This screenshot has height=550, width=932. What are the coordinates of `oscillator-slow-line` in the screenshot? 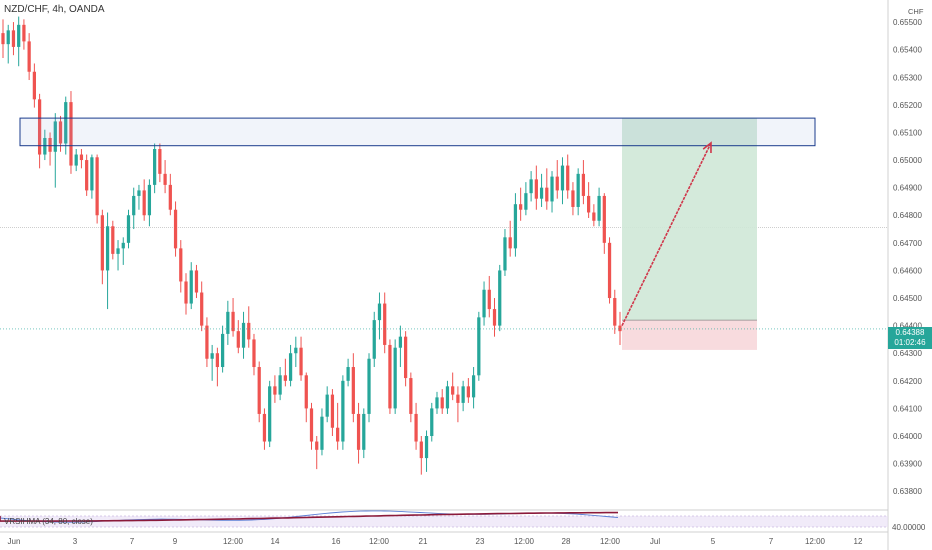 It's located at (309, 516).